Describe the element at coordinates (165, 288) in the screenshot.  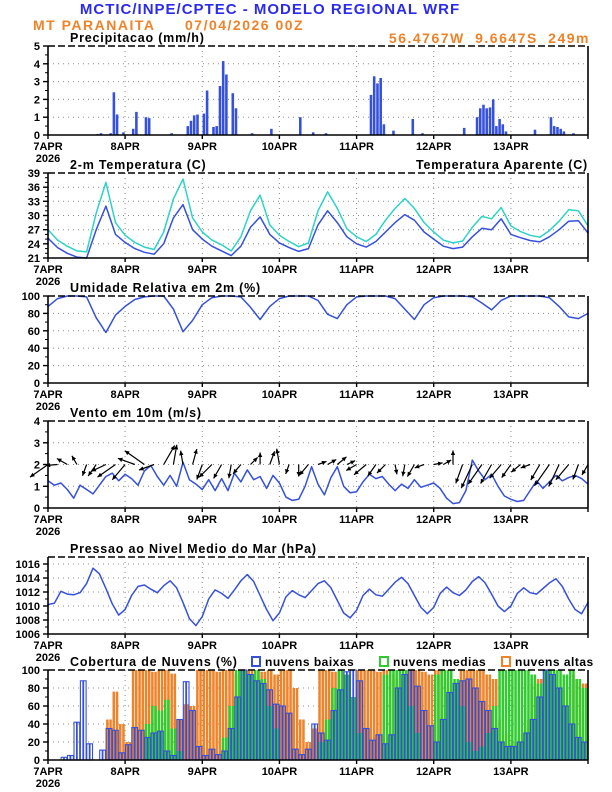
I see `panel-title-humidity: Umidade Relativa em 2m (%)` at that location.